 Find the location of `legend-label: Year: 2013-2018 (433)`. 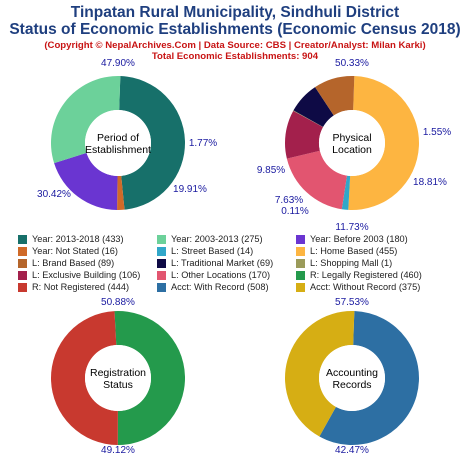

legend-label: Year: 2013-2018 (433) is located at coordinates (78, 239).